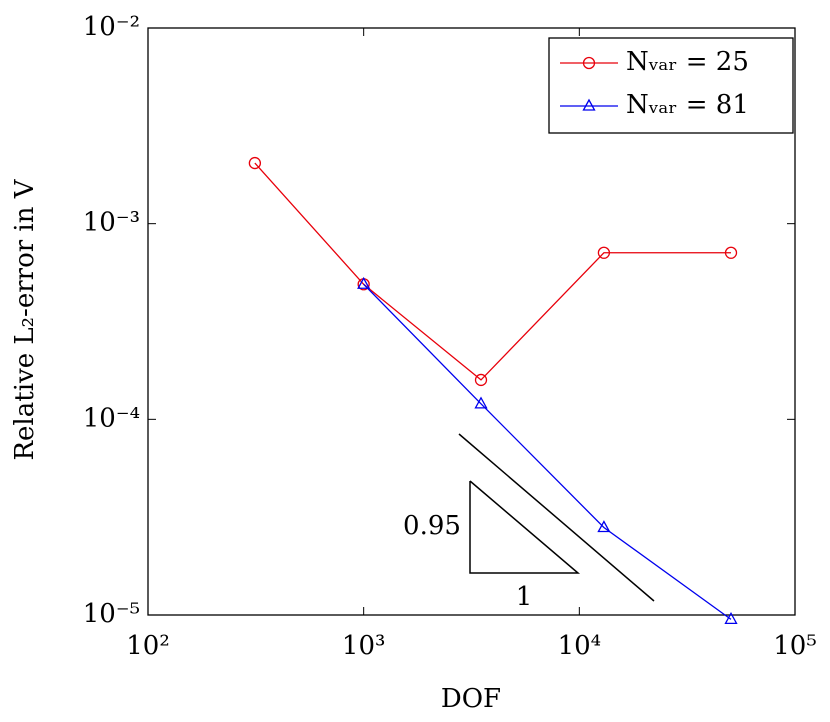 Image resolution: width=830 pixels, height=722 pixels. What do you see at coordinates (795, 646) in the screenshot?
I see `x-tick-label: 10⁵` at bounding box center [795, 646].